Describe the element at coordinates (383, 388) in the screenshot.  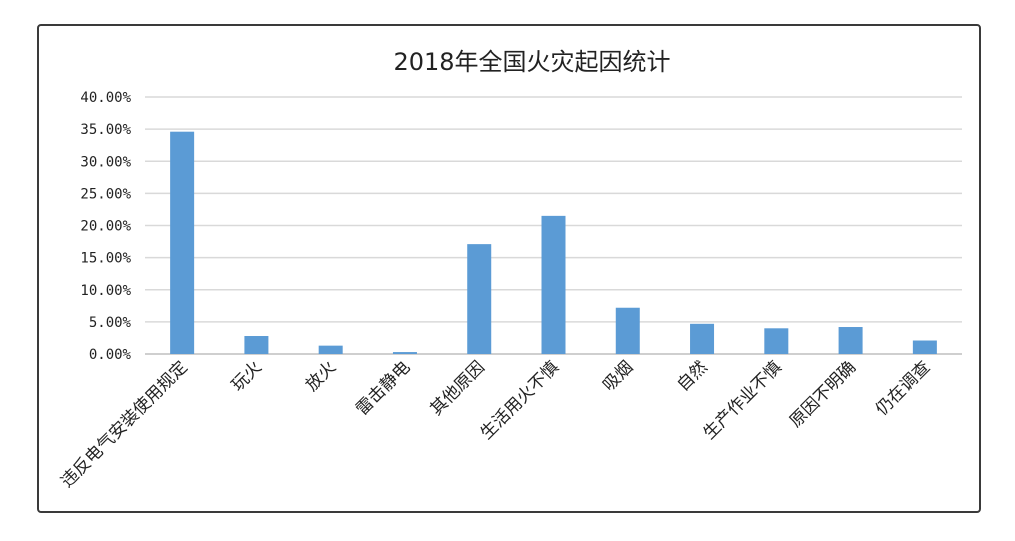
I see `x-tick-label: 雷击静电` at that location.